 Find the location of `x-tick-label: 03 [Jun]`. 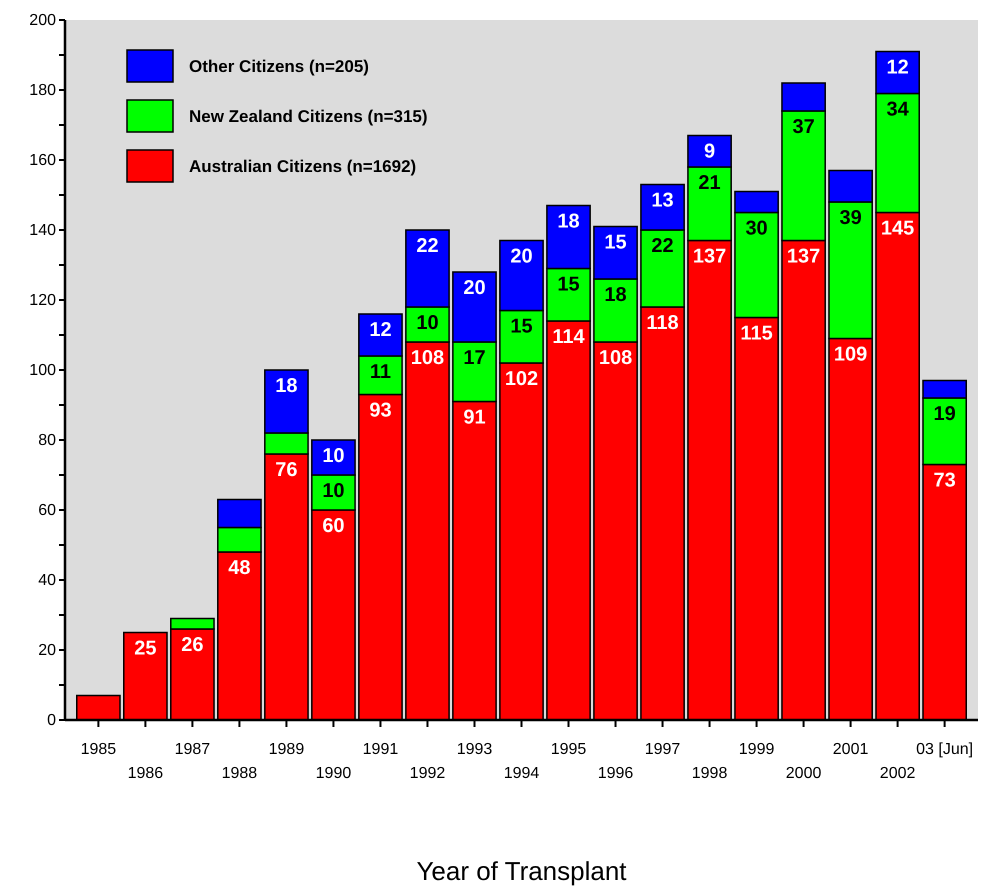

x-tick-label: 03 [Jun] is located at coordinates (945, 749).